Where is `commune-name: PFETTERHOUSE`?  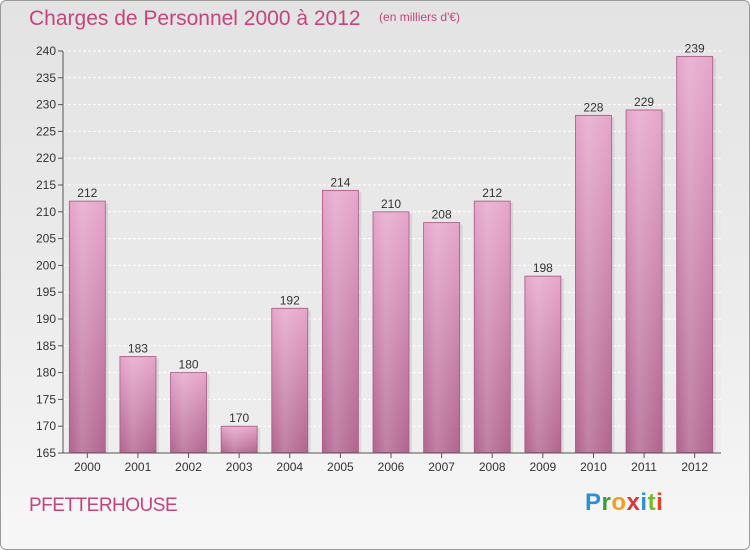 commune-name: PFETTERHOUSE is located at coordinates (103, 505).